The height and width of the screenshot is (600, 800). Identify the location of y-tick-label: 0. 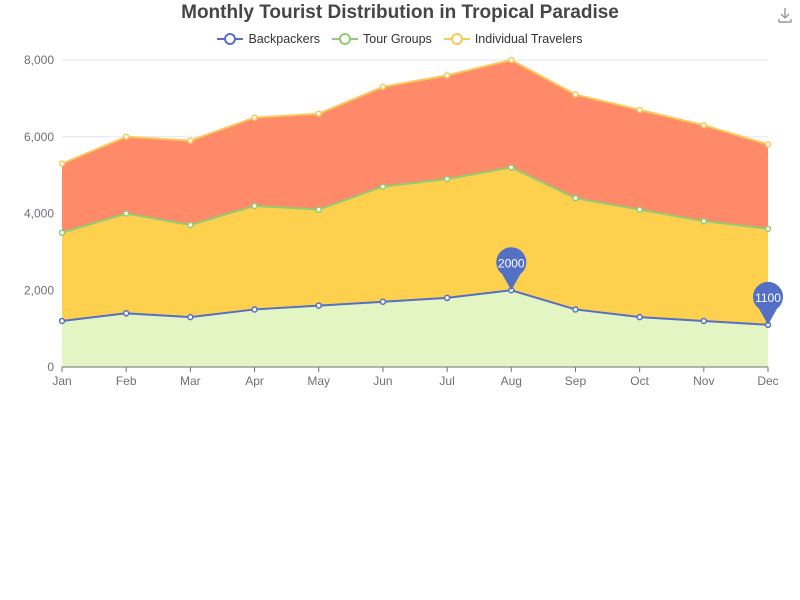
(50, 367).